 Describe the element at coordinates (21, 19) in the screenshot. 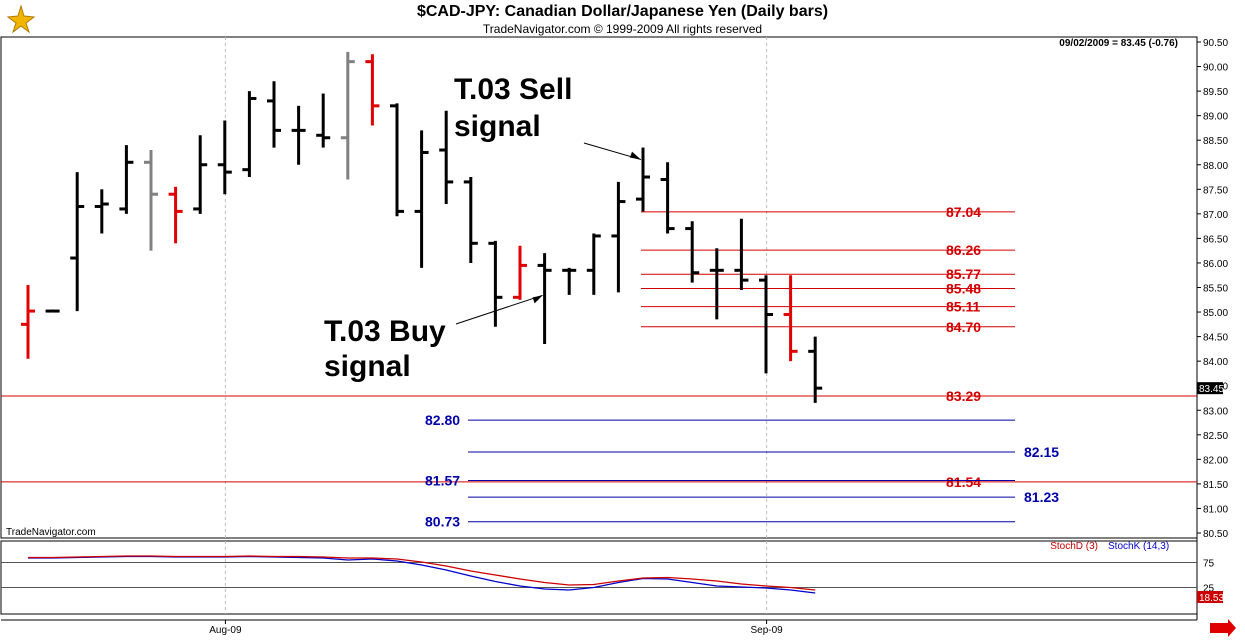

I see `trade-navigator-logo-icon` at that location.